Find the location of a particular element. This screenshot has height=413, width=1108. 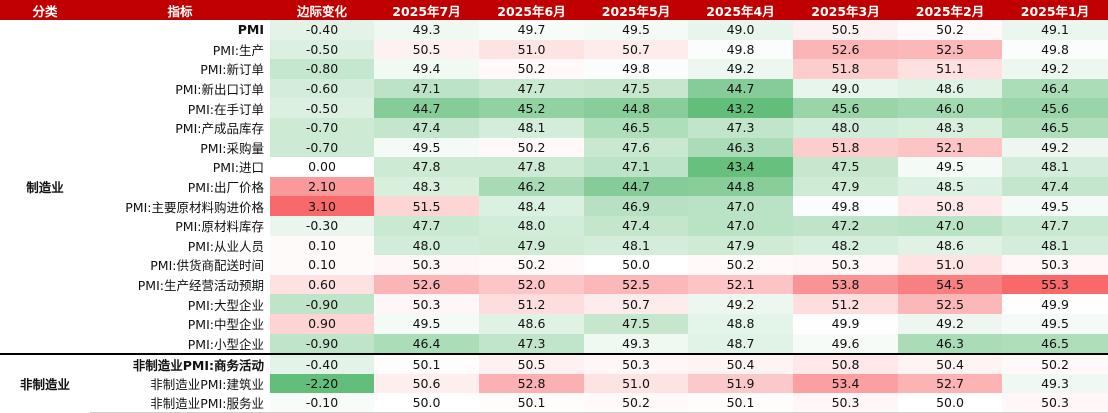

month-value-cell: 47.8 is located at coordinates (426, 167).